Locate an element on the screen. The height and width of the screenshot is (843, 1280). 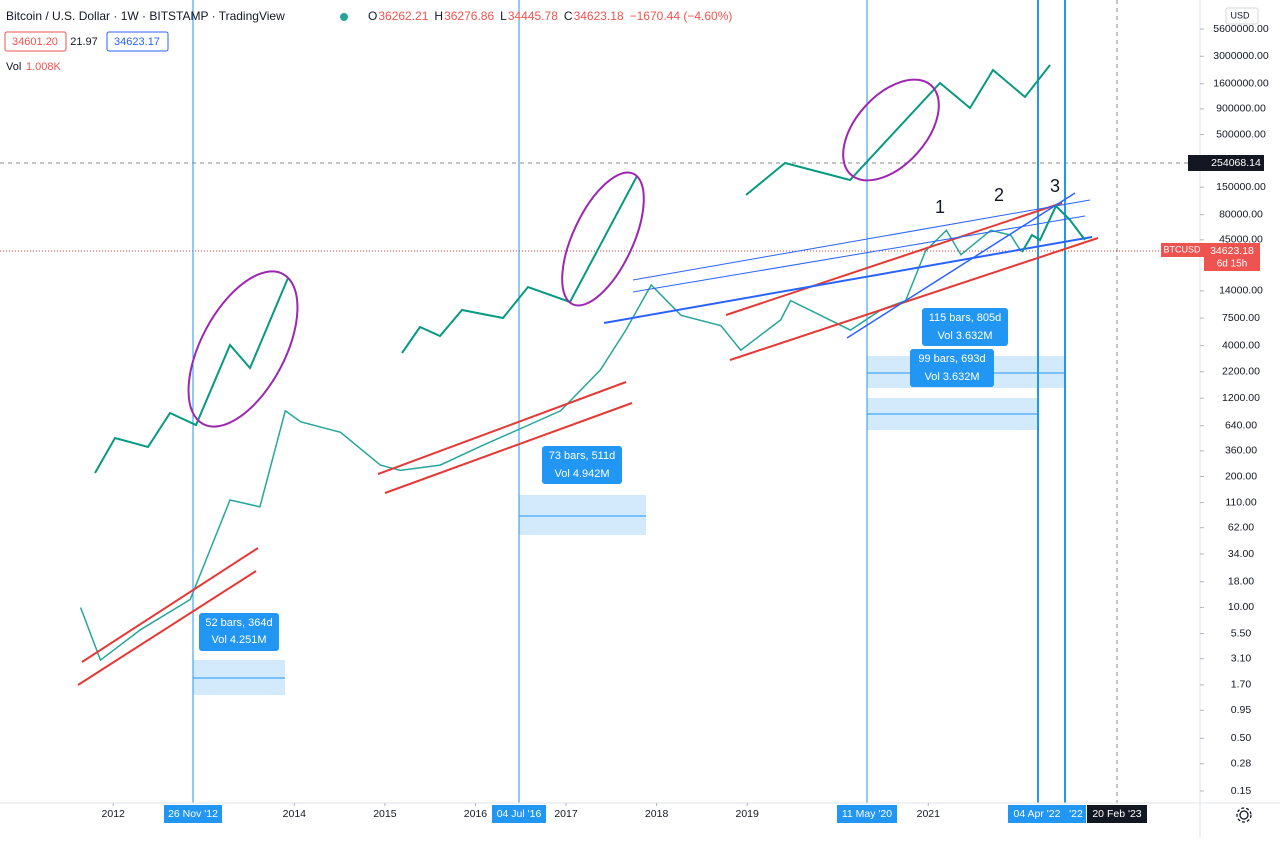
date-label: 11 May '20 is located at coordinates (867, 814).